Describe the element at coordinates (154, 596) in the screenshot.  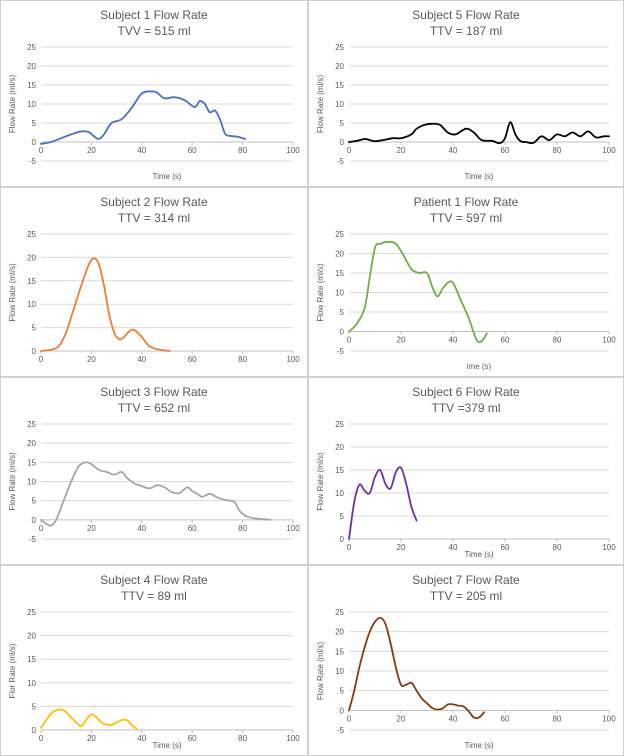
I see `chart-subtitle: TTV = 89 ml` at that location.